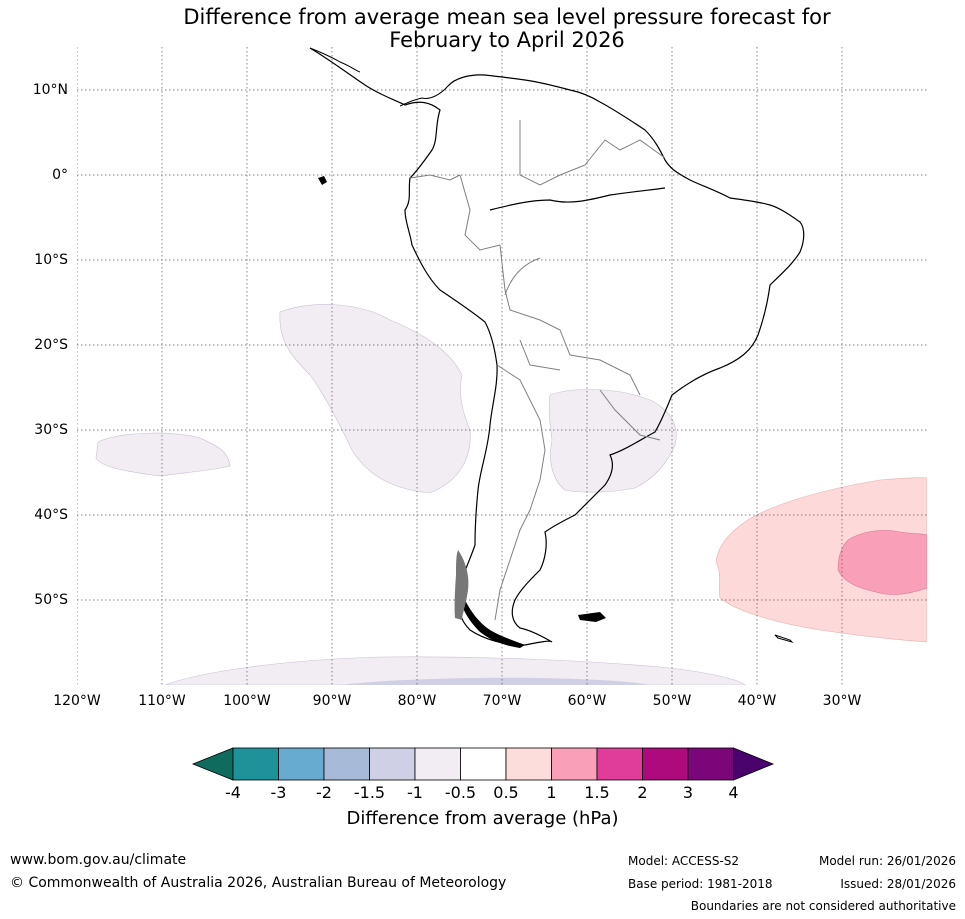  Describe the element at coordinates (415, 792) in the screenshot. I see `colorbar-tick: -1` at that location.